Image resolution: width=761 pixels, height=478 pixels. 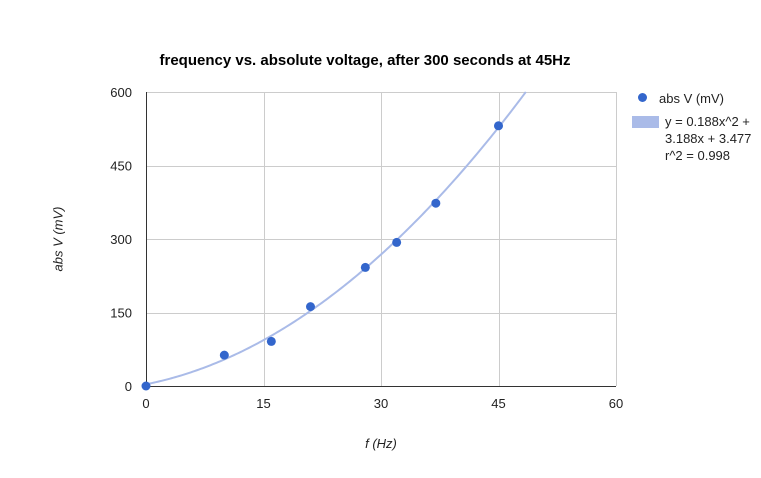 I want to click on y-tick-labels: 0 150 300 450 600, so click(x=121, y=239).